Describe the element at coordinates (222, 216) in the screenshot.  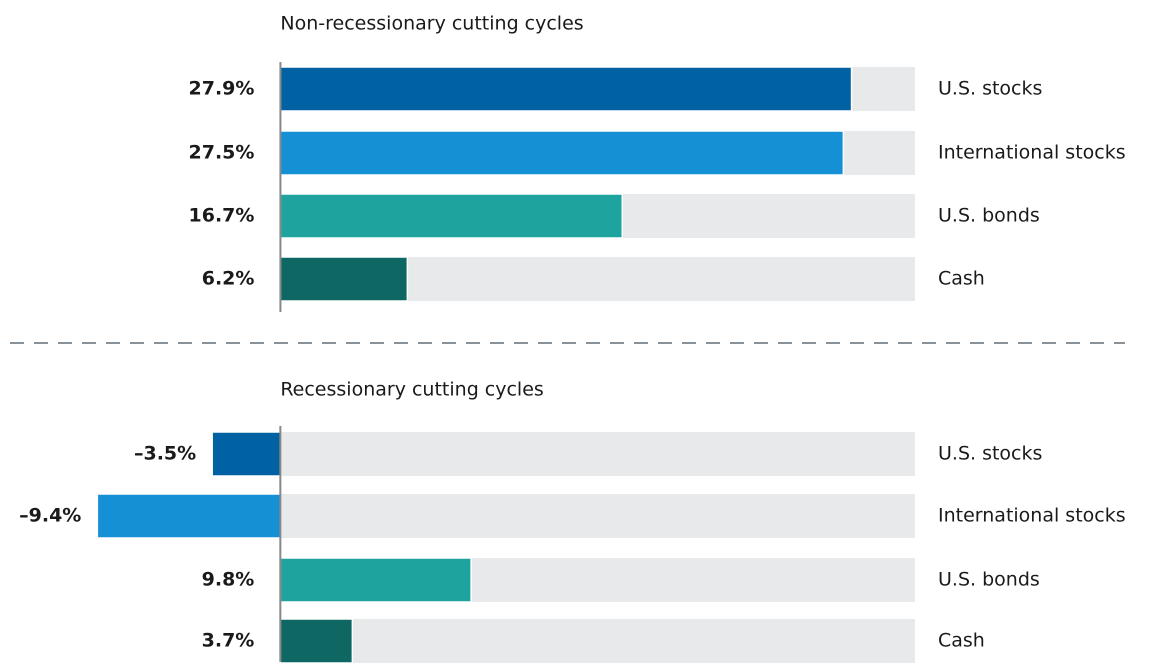
I see `value-label: 16.7%` at that location.